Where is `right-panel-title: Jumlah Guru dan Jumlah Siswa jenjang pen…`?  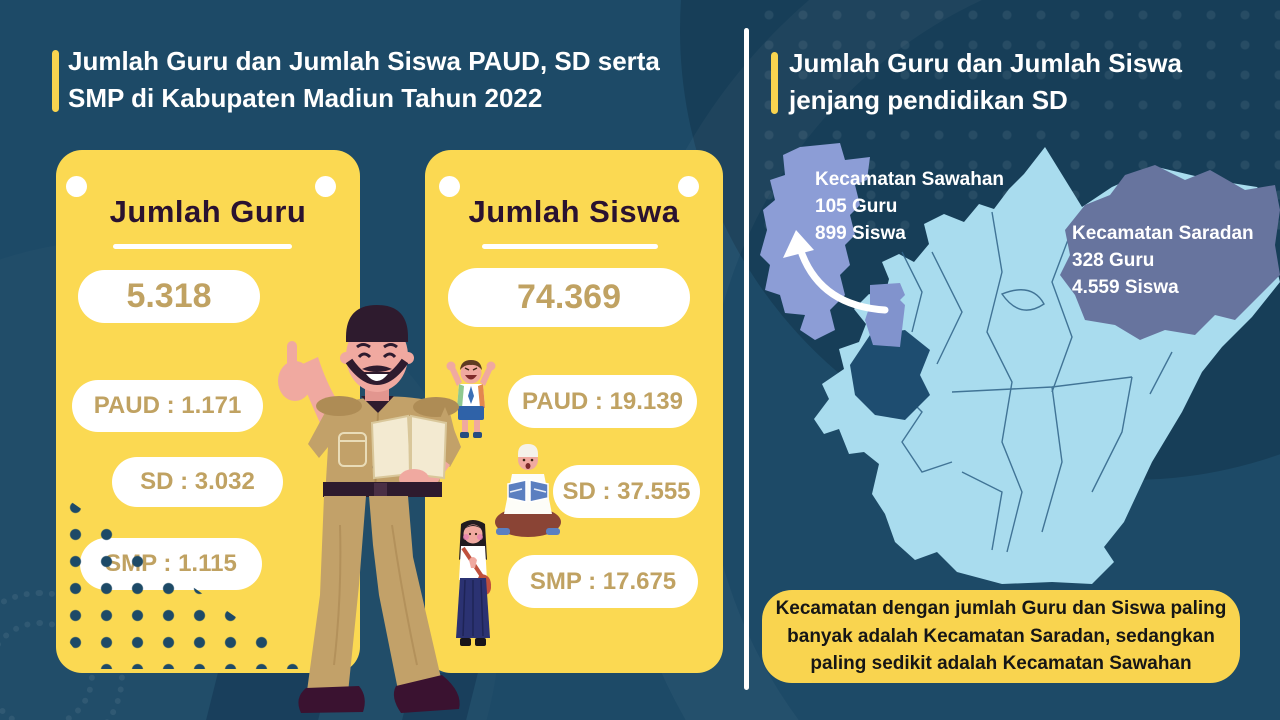 right-panel-title: Jumlah Guru dan Jumlah Siswa jenjang pen… is located at coordinates (985, 82).